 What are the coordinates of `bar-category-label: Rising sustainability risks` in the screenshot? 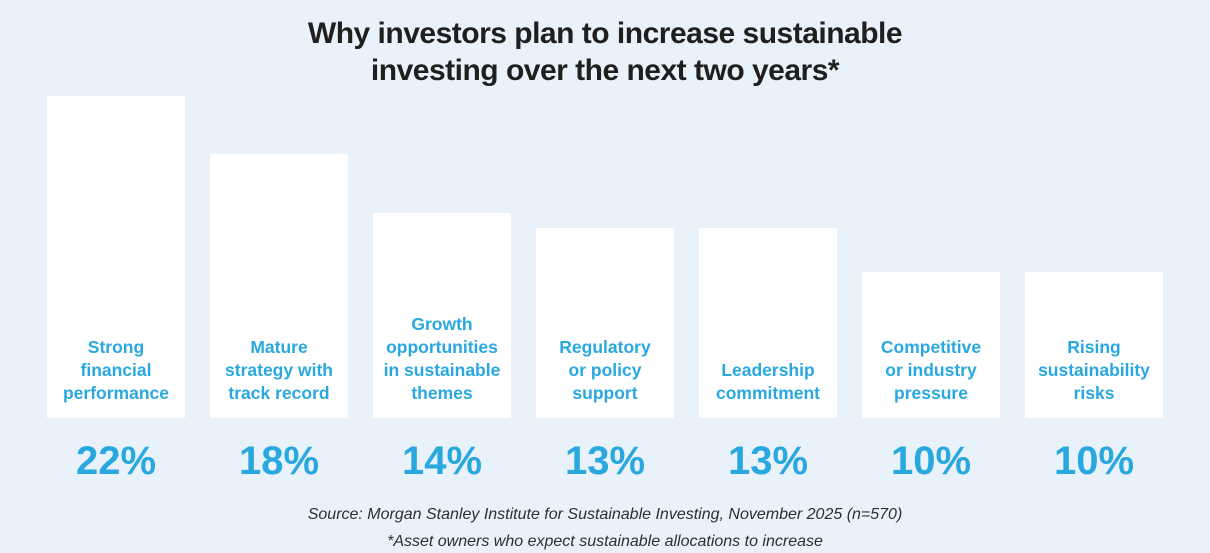 It's located at (1094, 370).